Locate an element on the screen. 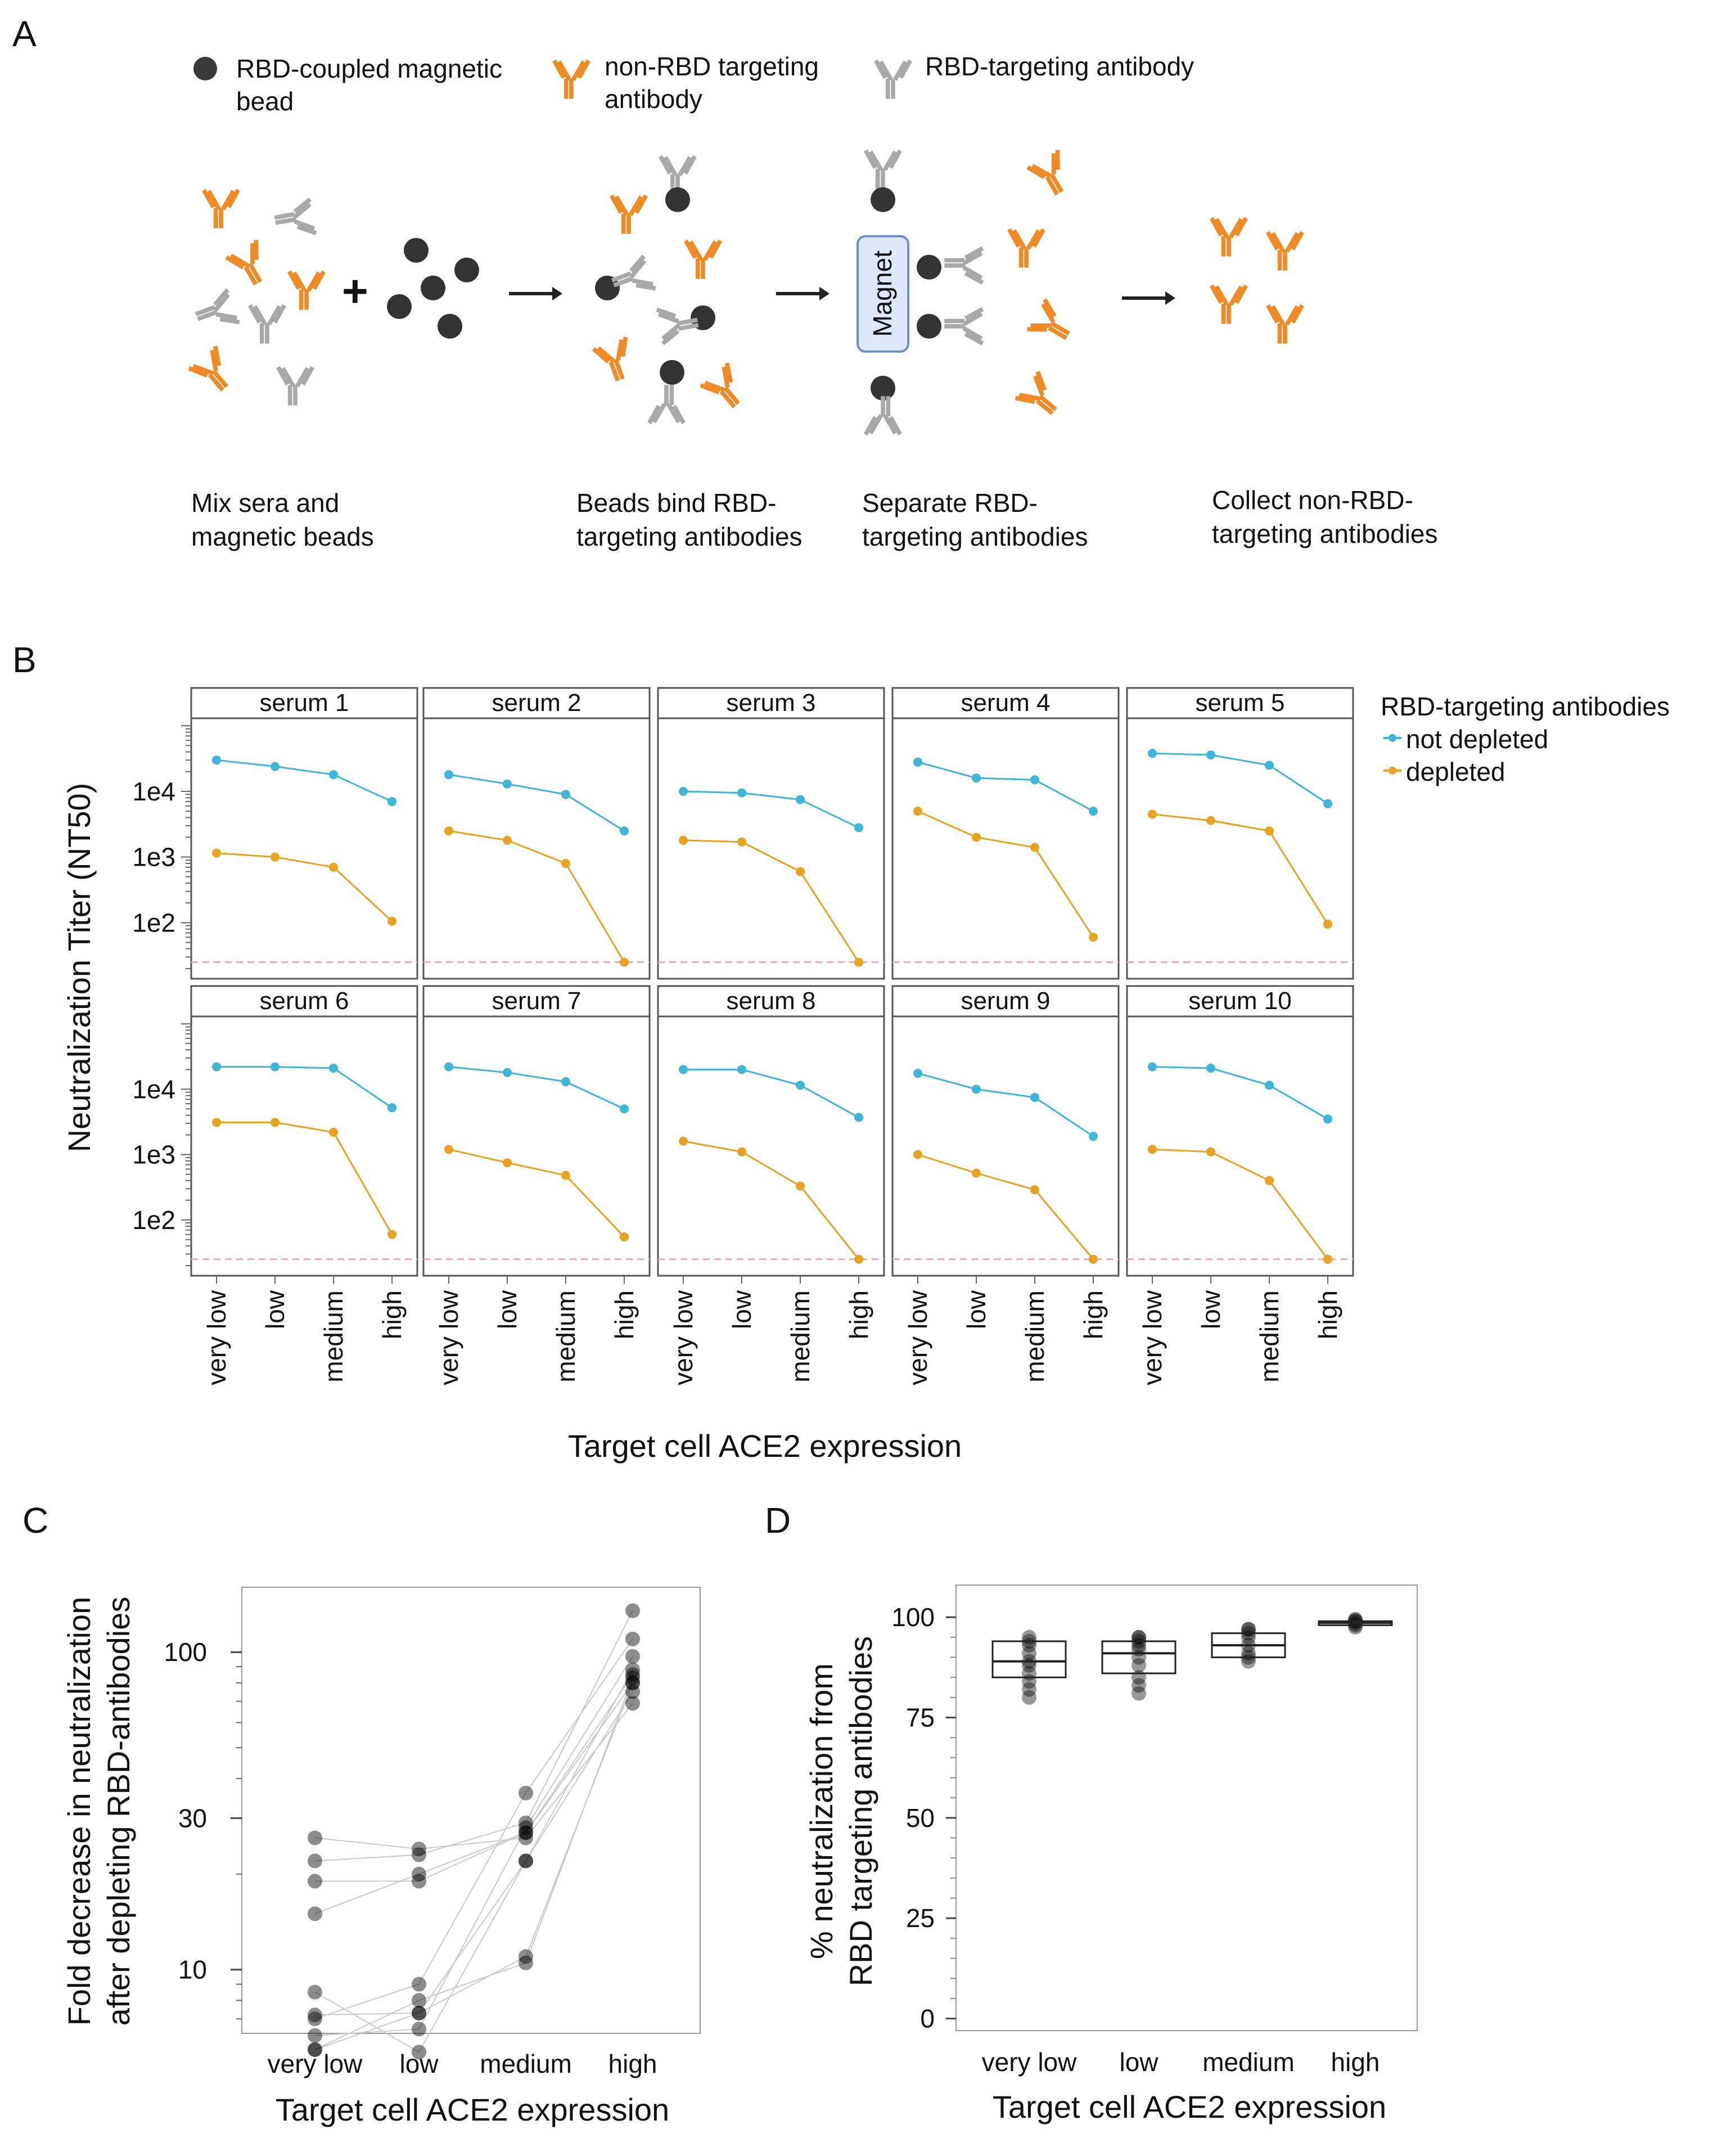 The height and width of the screenshot is (2156, 1722). step3-caption-line1: Separate RBD- is located at coordinates (950, 502).